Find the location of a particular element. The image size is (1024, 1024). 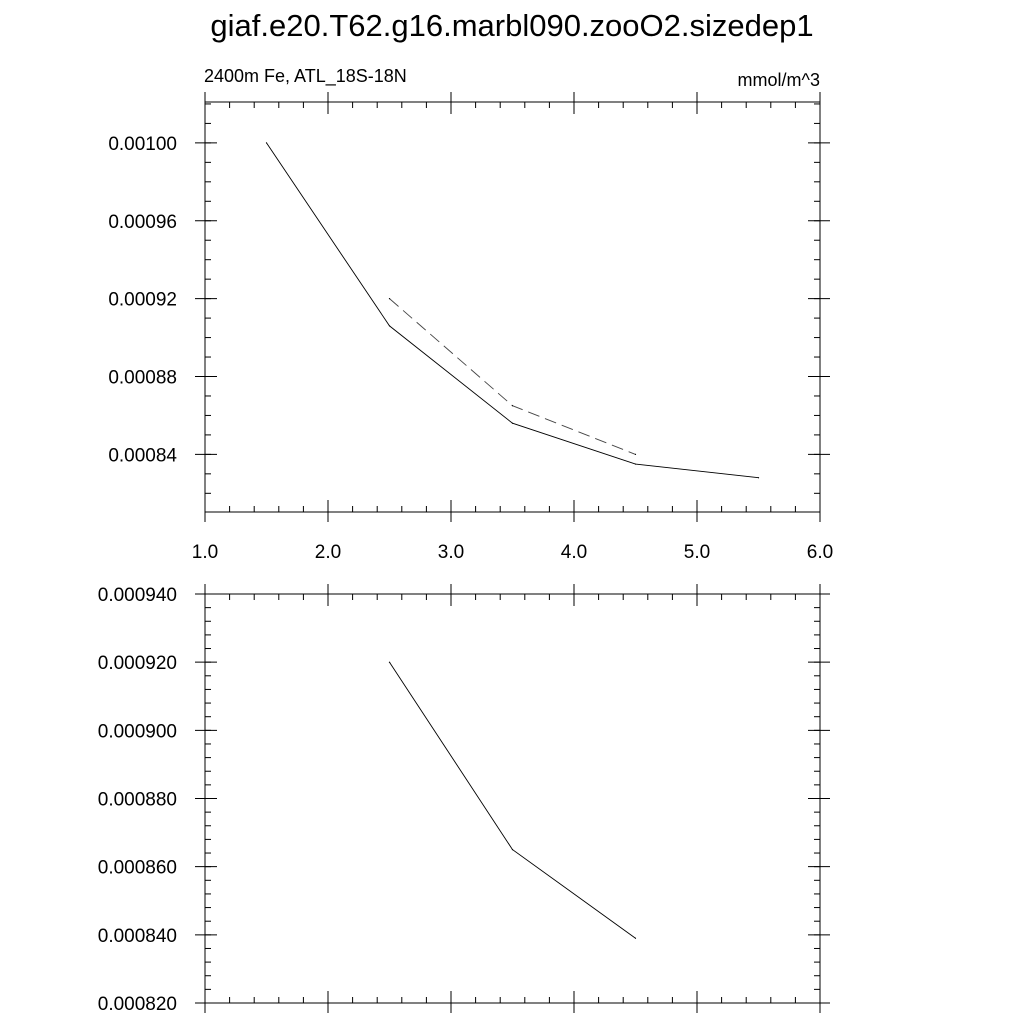

panel1-x-tick-label: 2.0 is located at coordinates (328, 552).